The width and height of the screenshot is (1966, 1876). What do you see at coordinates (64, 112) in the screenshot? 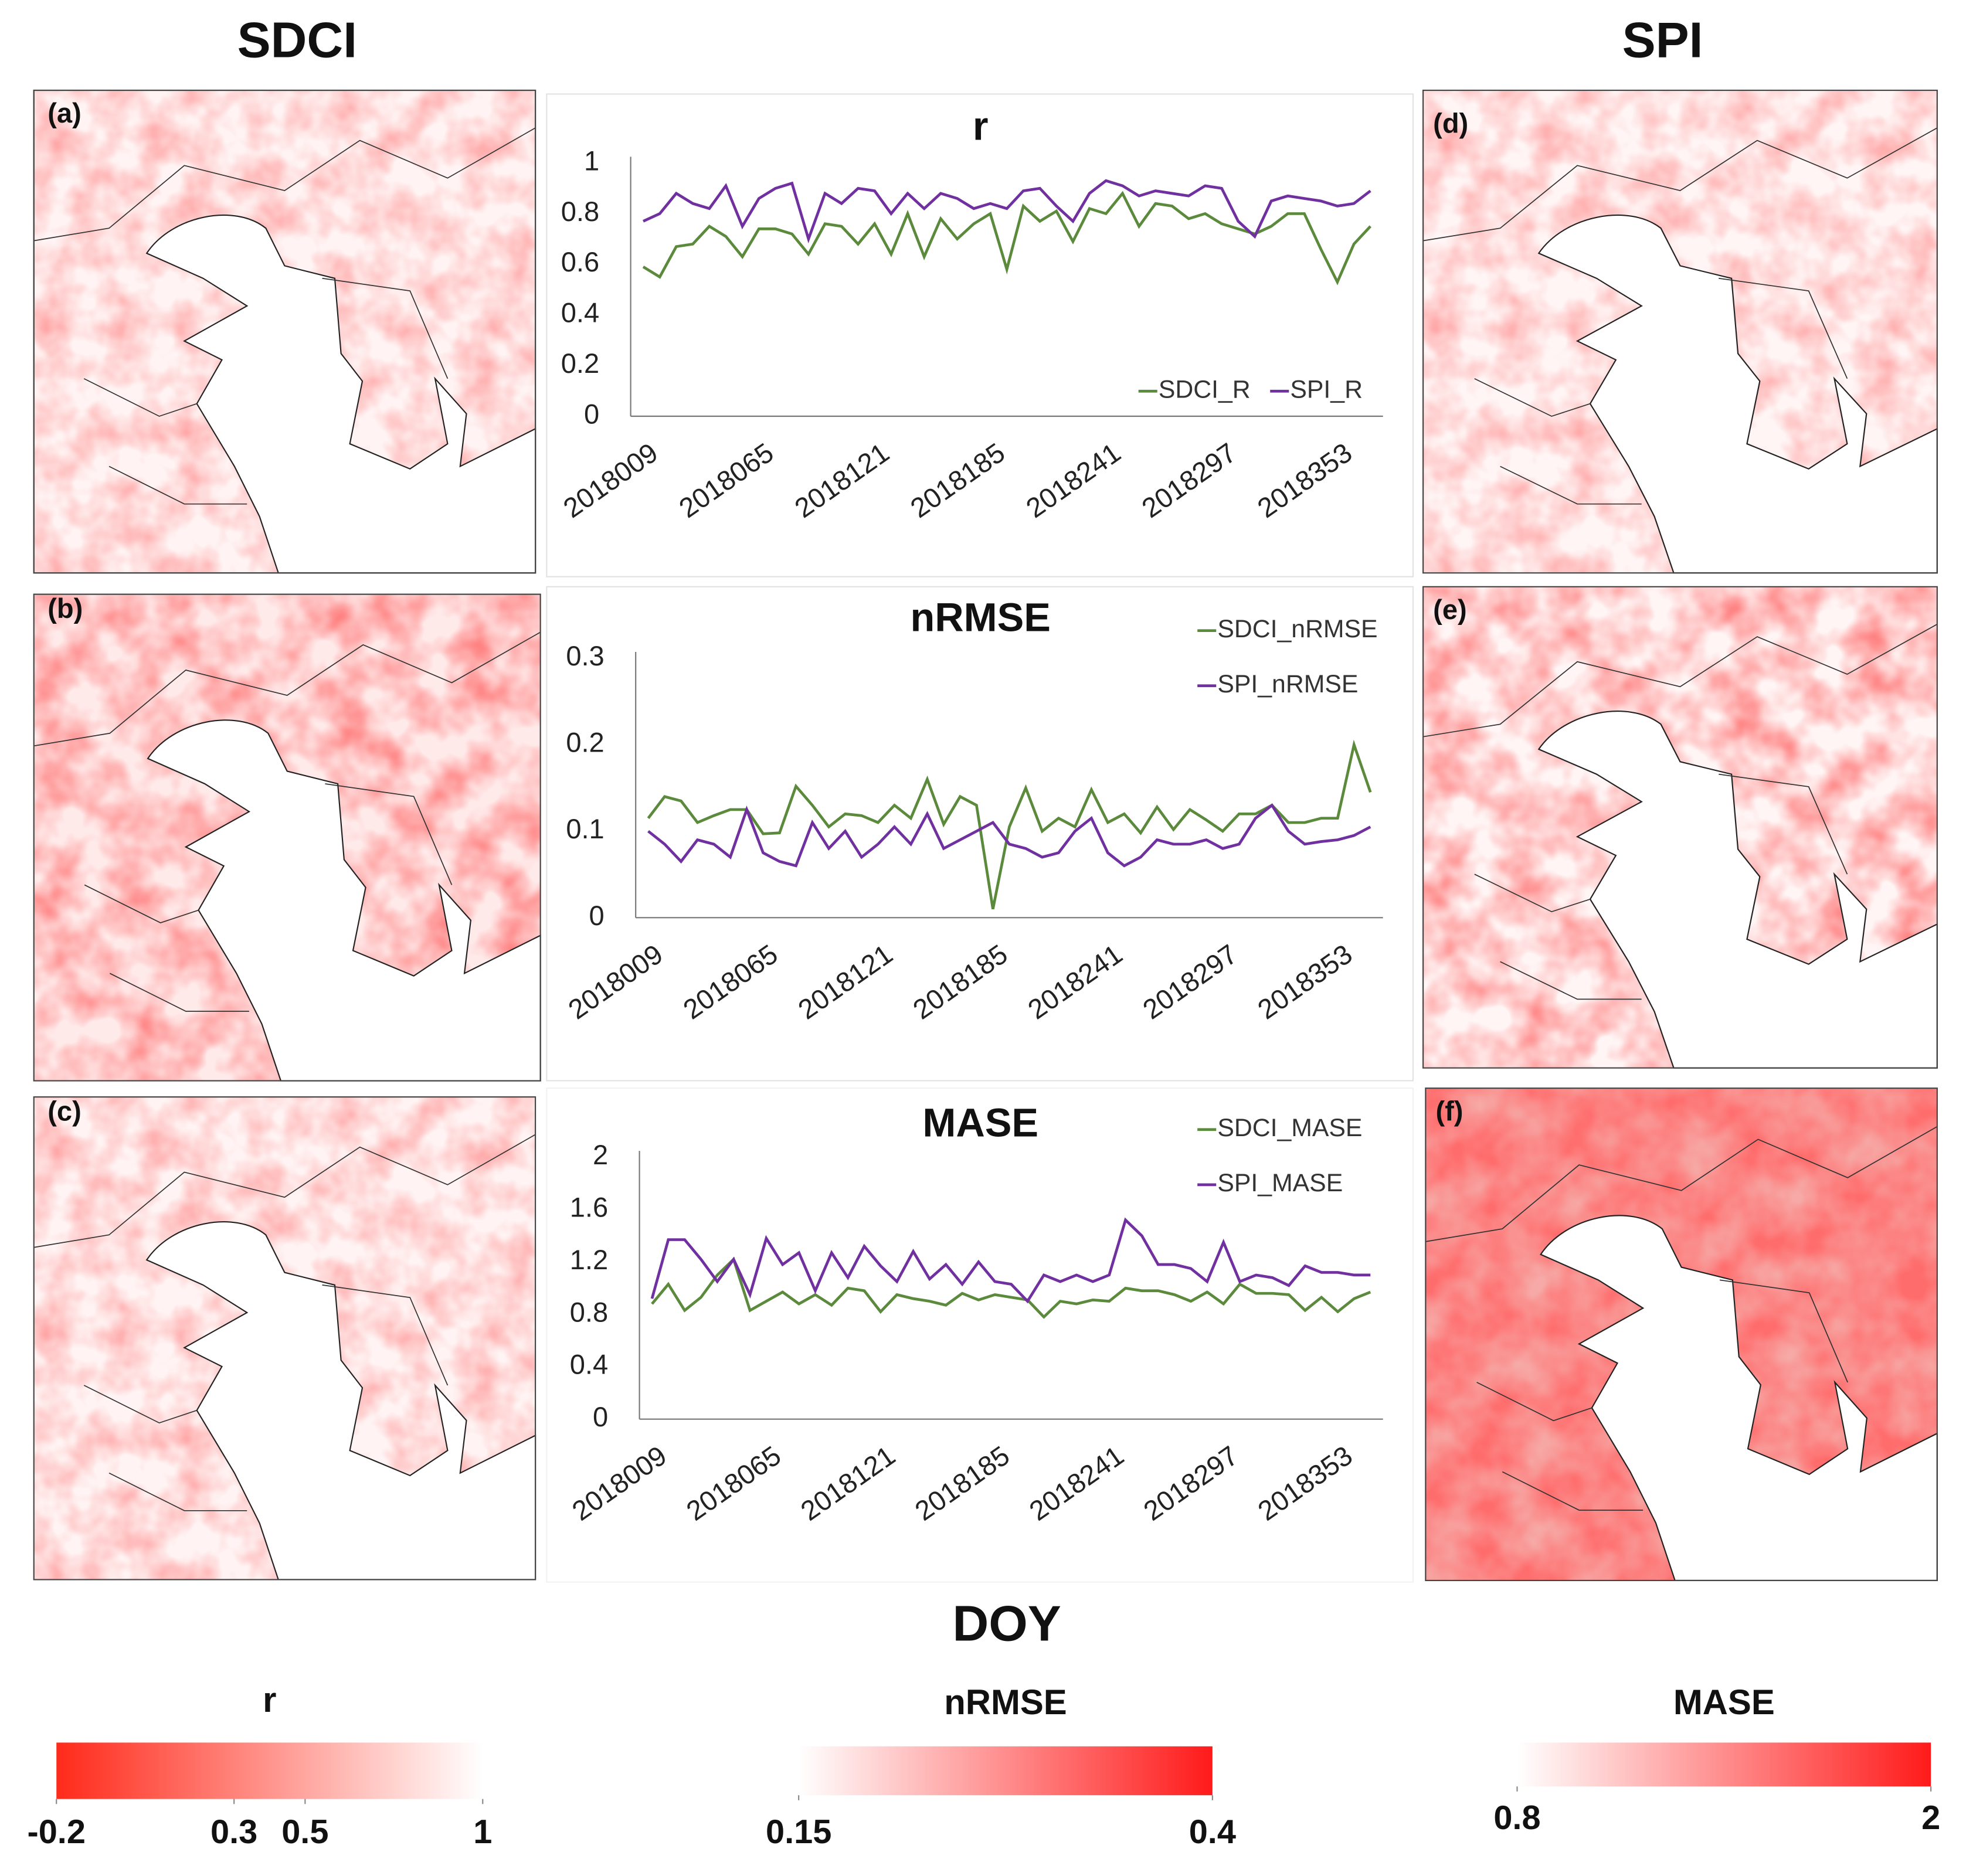
I see `panel-label: (a)` at bounding box center [64, 112].